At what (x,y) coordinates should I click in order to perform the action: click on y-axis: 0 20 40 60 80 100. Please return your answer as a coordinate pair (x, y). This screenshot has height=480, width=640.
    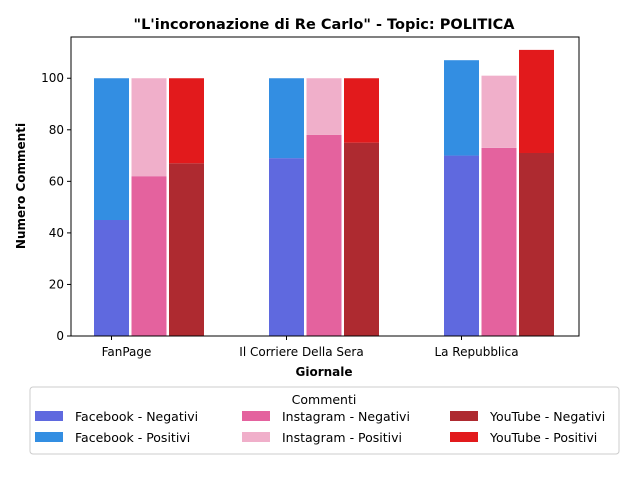
    Looking at the image, I should click on (56, 207).